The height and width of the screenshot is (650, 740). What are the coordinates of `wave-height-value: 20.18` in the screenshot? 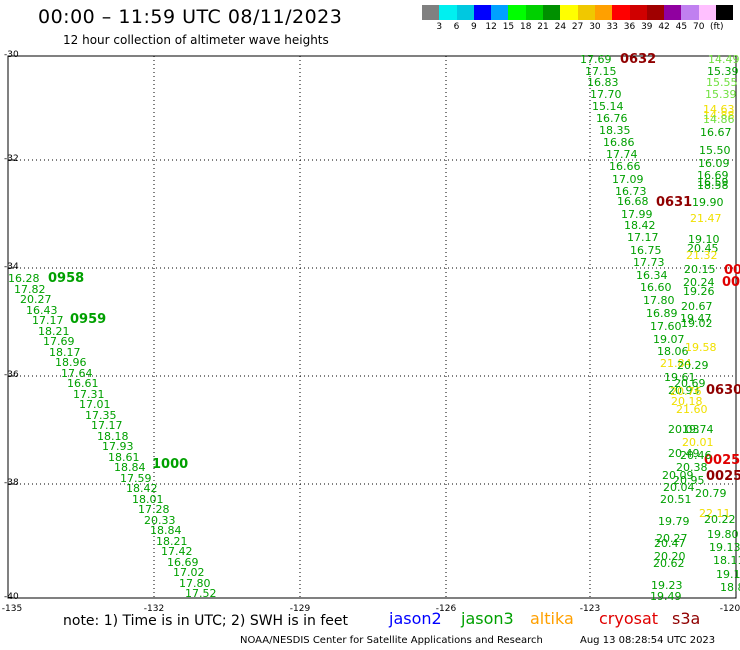 It's located at (687, 401).